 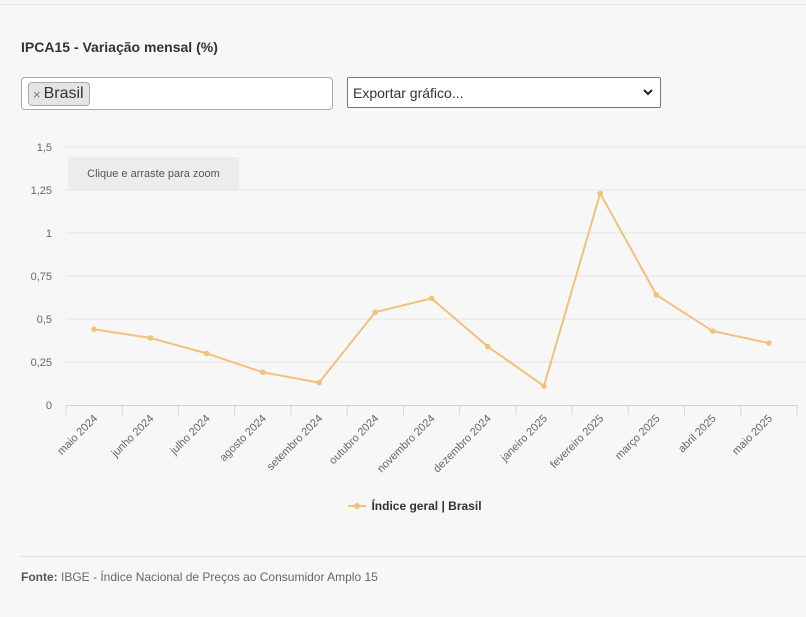 I want to click on x-tick-label: julho 2024, so click(x=190, y=435).